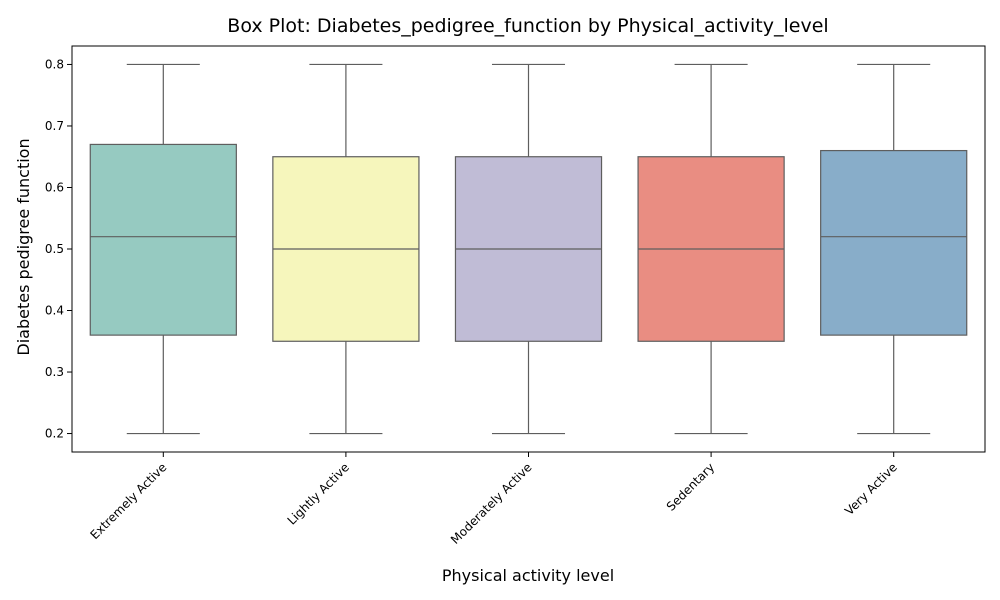 Image resolution: width=1000 pixels, height=600 pixels. What do you see at coordinates (54, 187) in the screenshot?
I see `y-tick-label: 0.6` at bounding box center [54, 187].